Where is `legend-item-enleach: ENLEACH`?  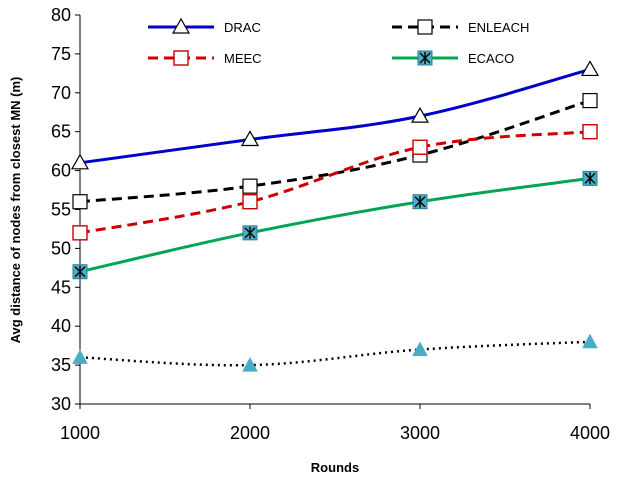 legend-item-enleach: ENLEACH is located at coordinates (460, 27).